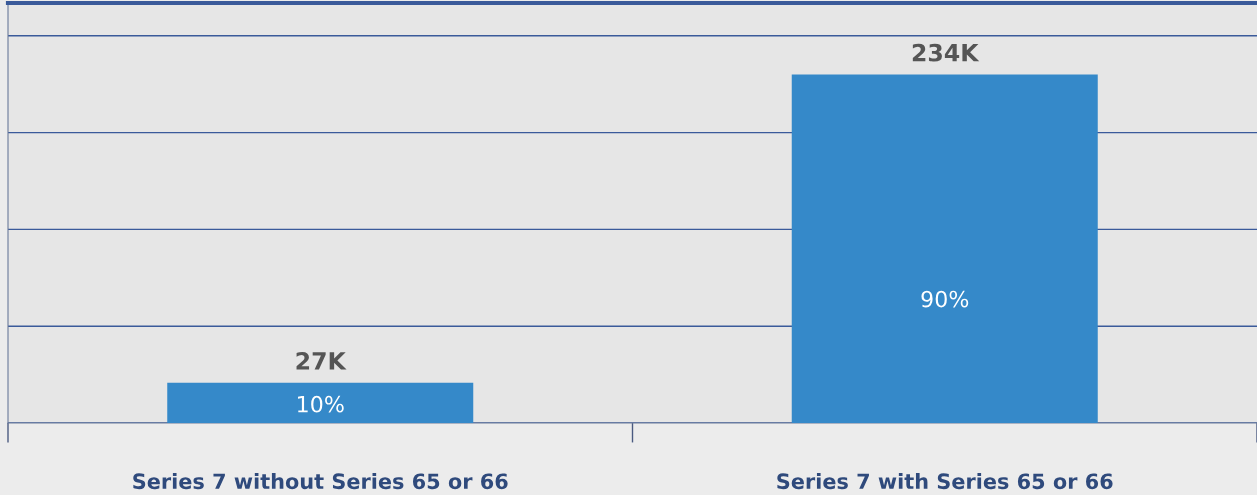 This screenshot has width=1257, height=495. I want to click on data-label: 27K, so click(321, 361).